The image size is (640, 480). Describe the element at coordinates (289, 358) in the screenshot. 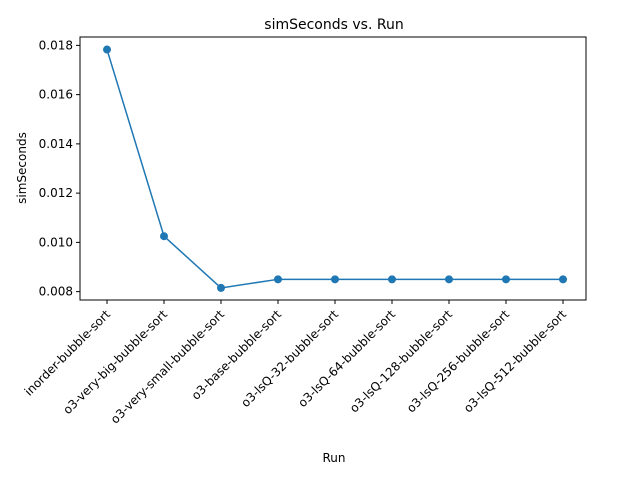

I see `x-tick-label: o3-lsQ-32-bubble-sort` at that location.